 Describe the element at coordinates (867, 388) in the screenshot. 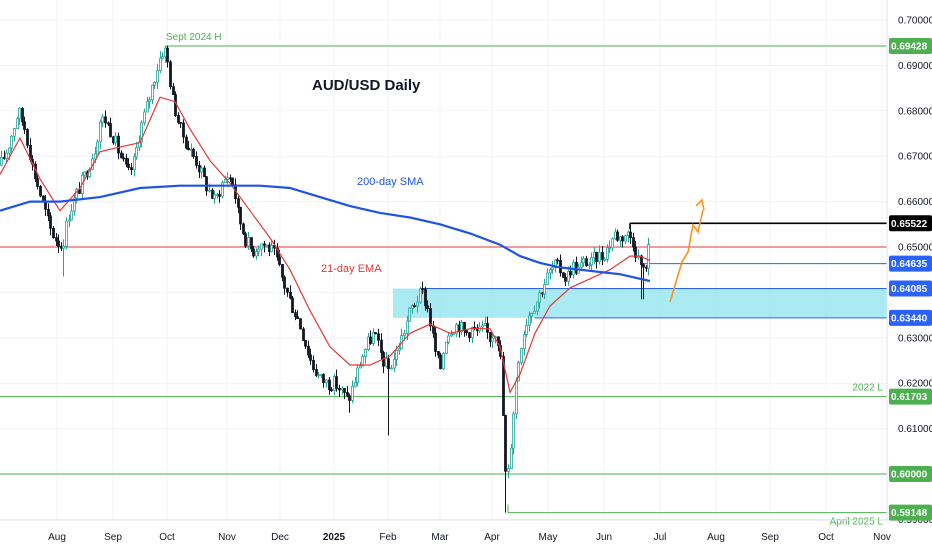

I see `level-annotation: 2022 L` at that location.